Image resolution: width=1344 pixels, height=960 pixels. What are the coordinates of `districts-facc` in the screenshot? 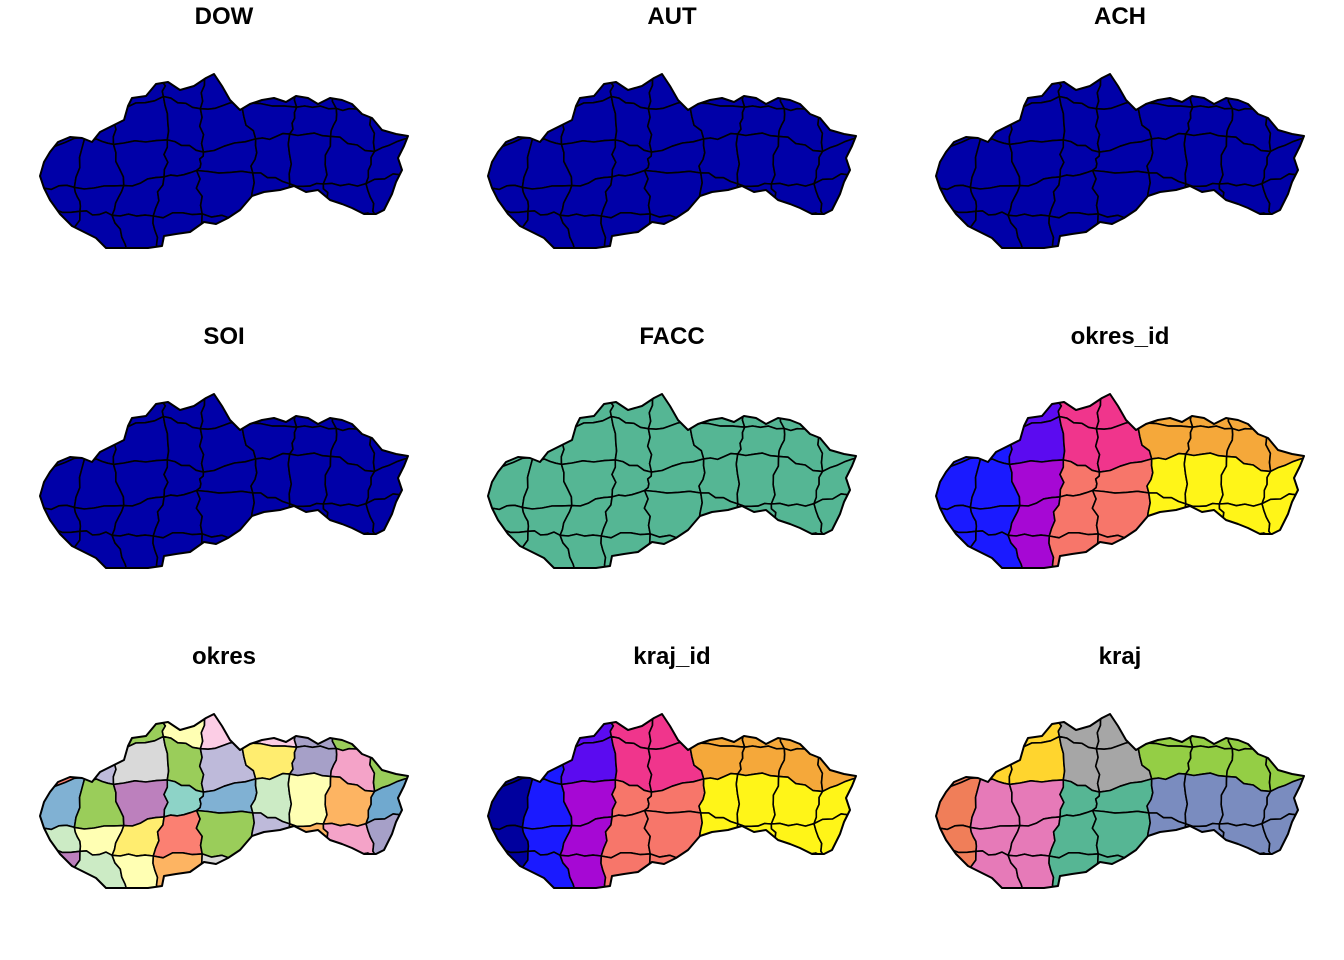 It's located at (672, 481).